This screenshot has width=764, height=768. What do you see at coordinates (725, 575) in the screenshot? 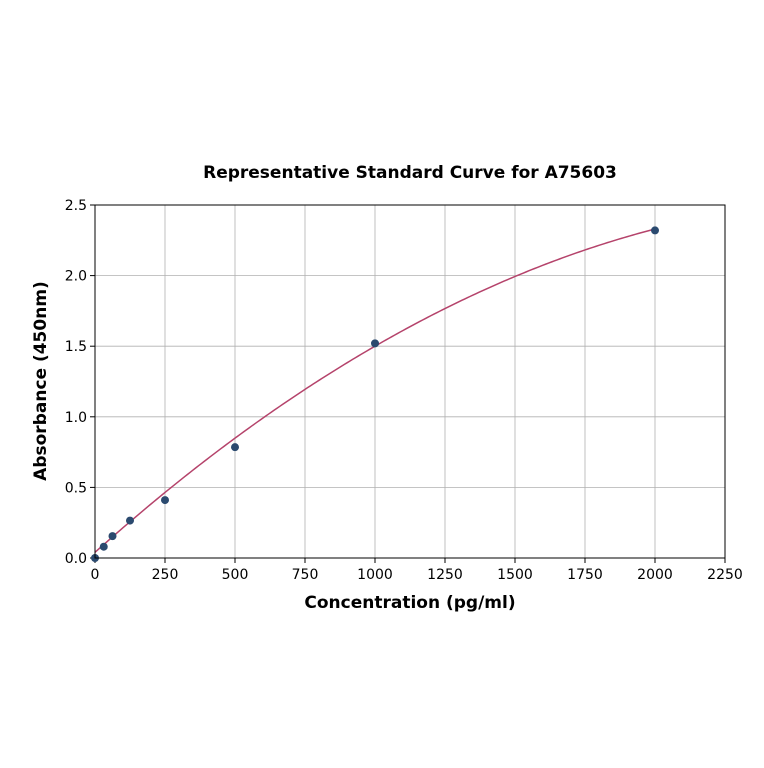
I see `x-tick-label: 2250` at bounding box center [725, 575].